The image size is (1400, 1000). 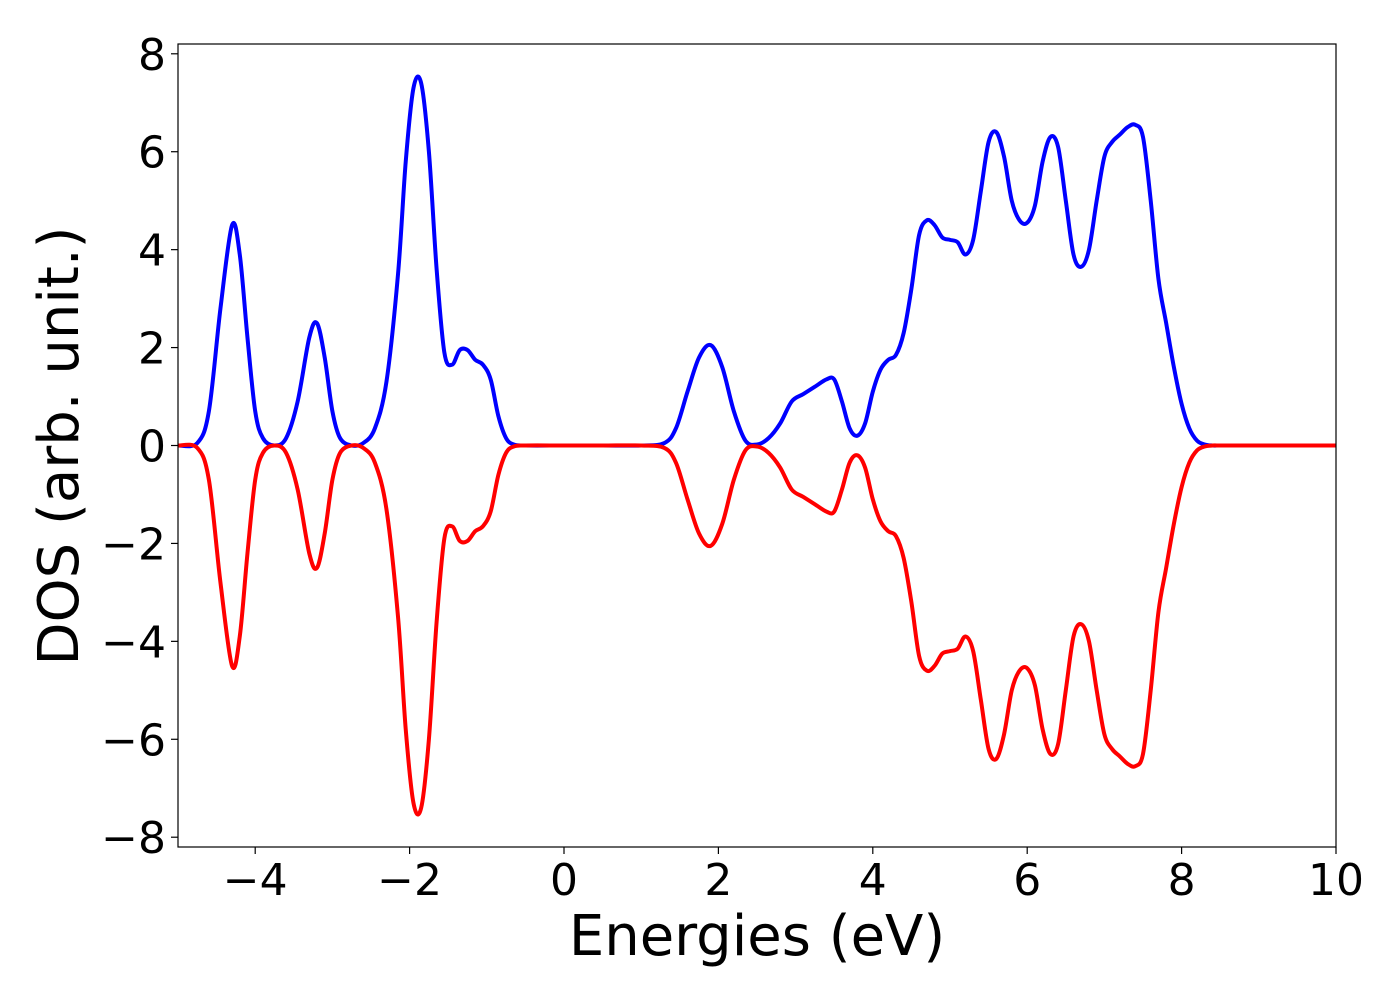 What do you see at coordinates (152, 349) in the screenshot?
I see `y-tick-label: 2` at bounding box center [152, 349].